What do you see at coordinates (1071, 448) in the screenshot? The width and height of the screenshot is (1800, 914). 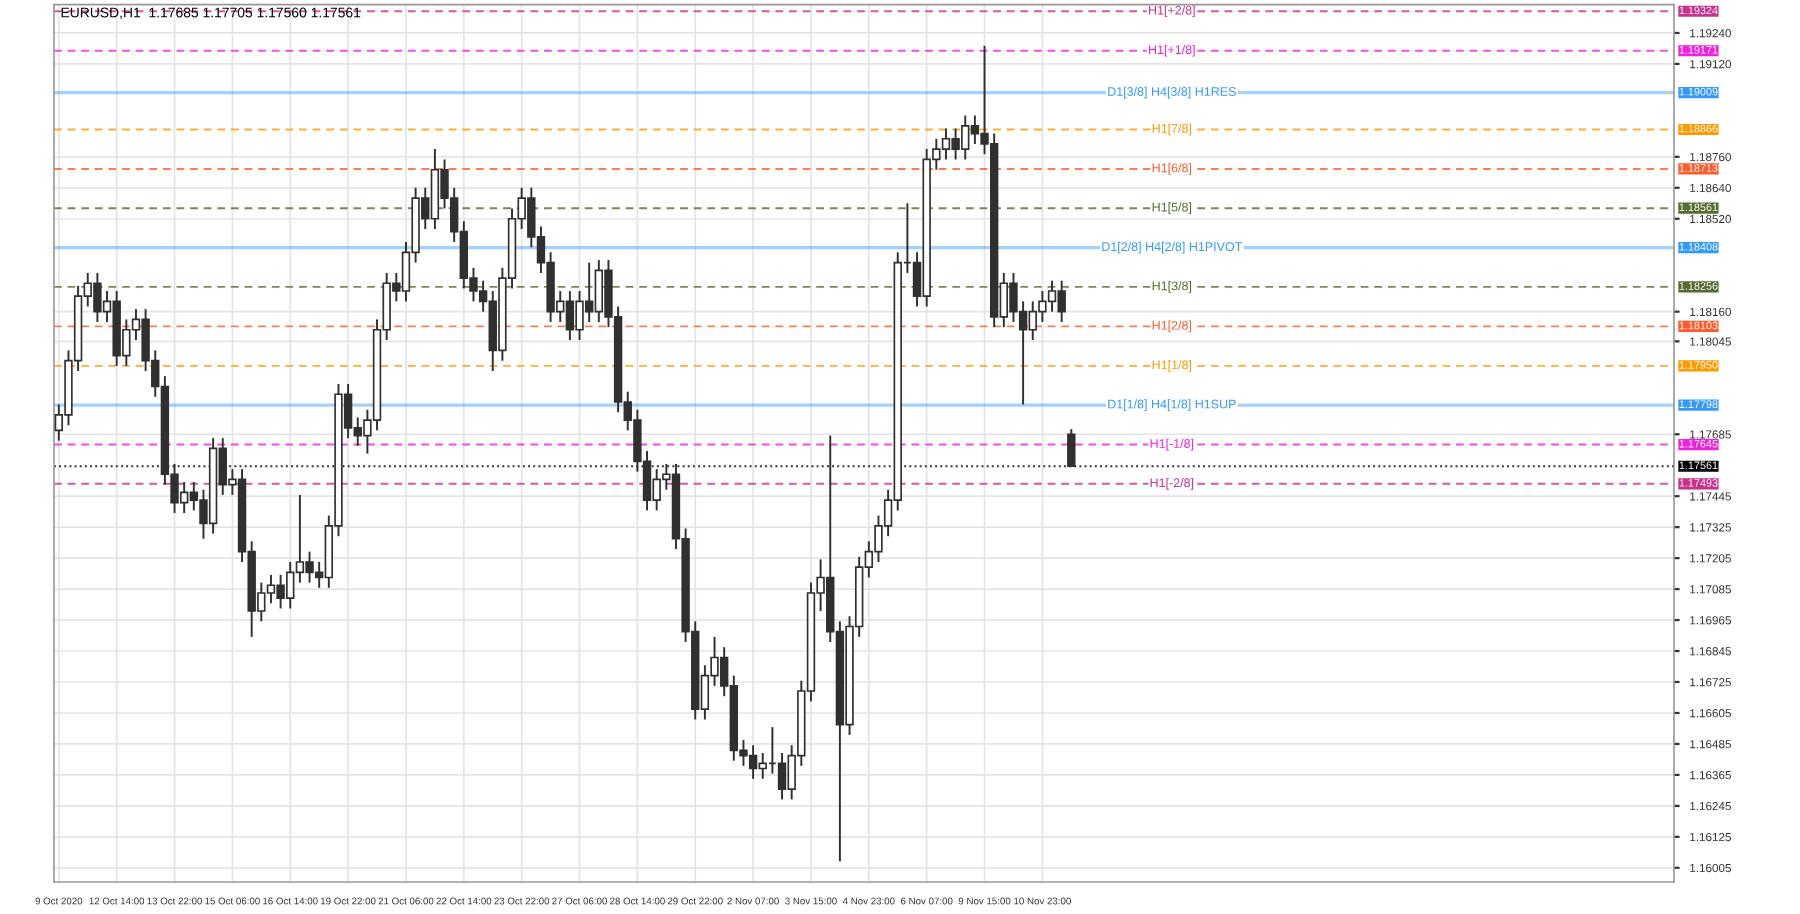 I see `candlestick` at bounding box center [1071, 448].